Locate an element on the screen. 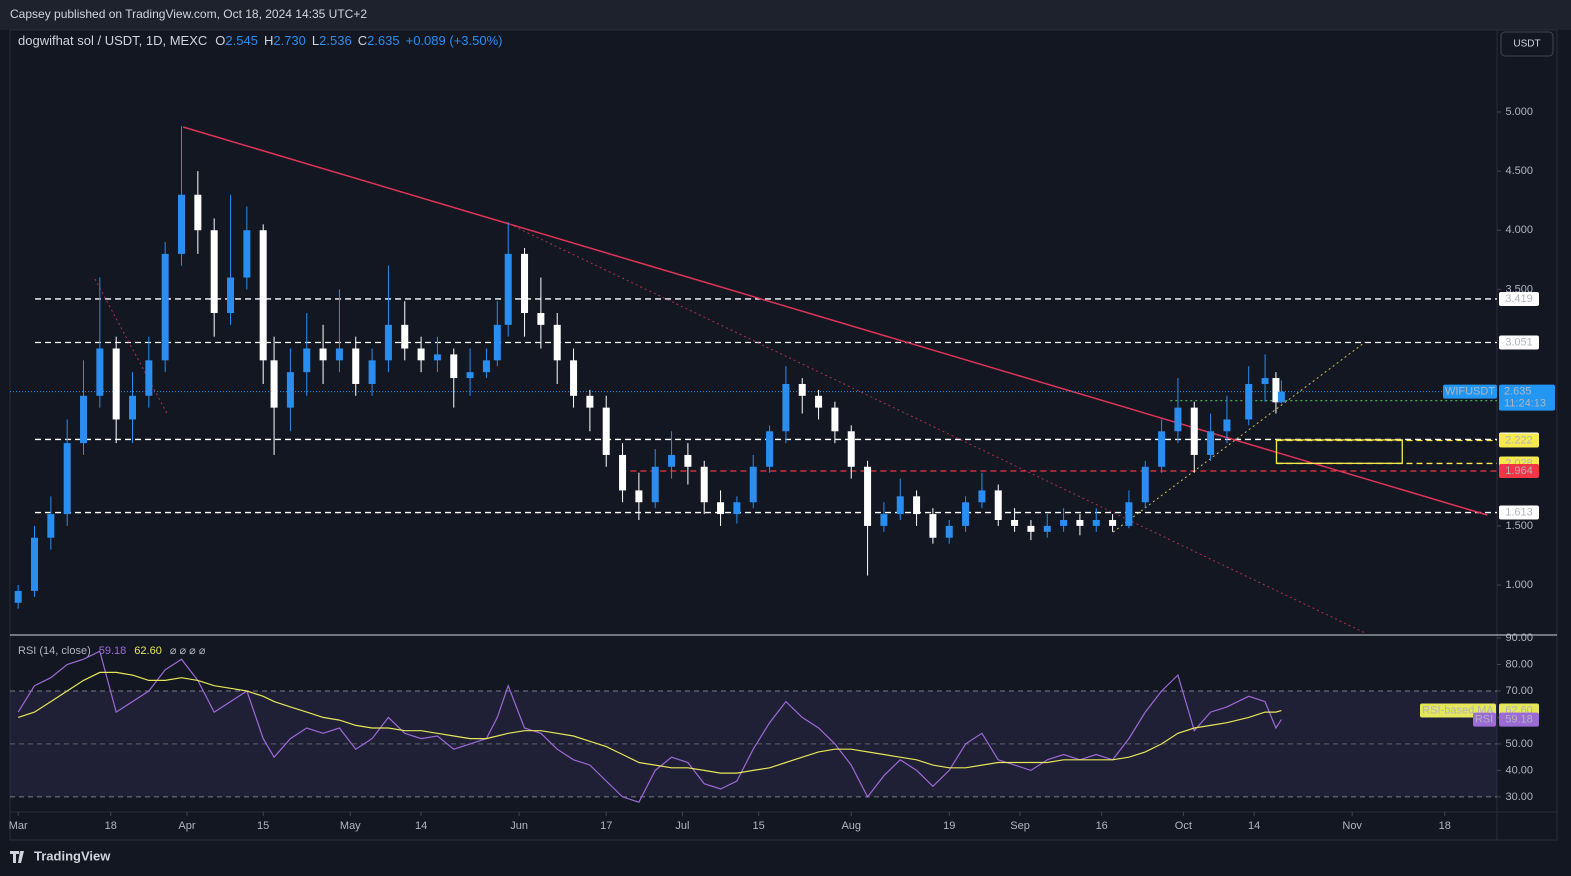  ohlc-value: 2.545 is located at coordinates (241, 40).